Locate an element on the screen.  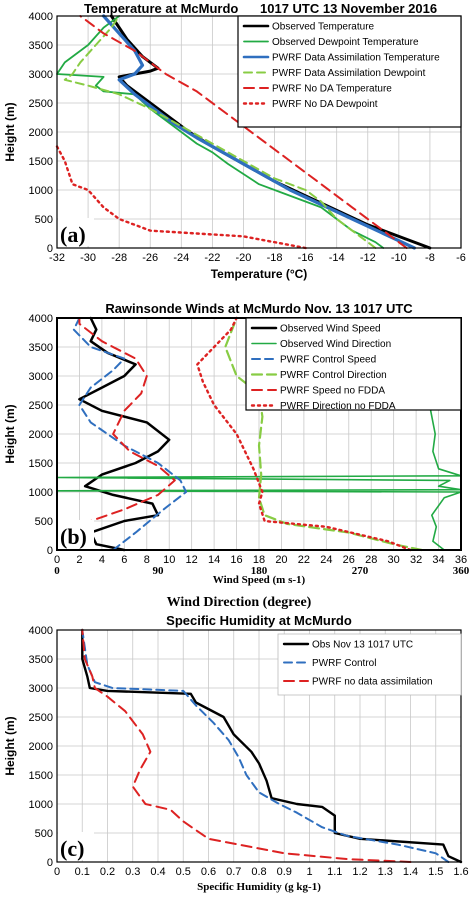
legend-label-4: PWRF Control Direction is located at coordinates (333, 375).